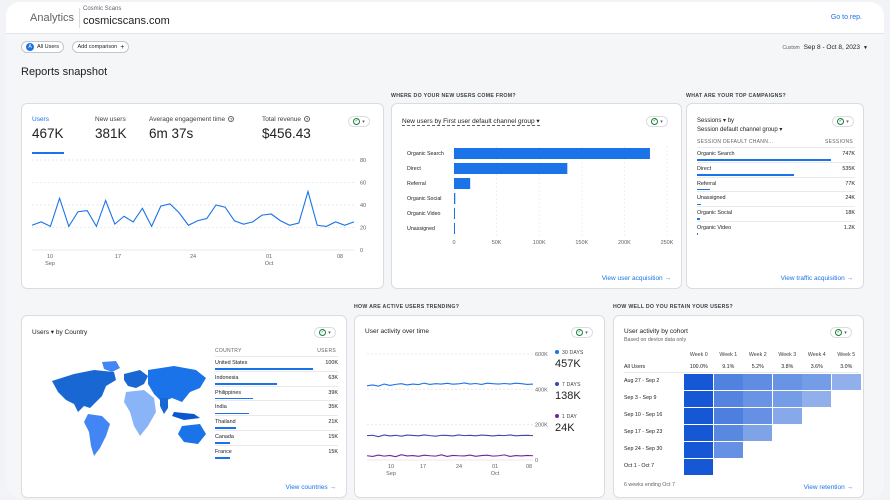 The image size is (890, 500). I want to click on country-name: Indonesia, so click(227, 377).